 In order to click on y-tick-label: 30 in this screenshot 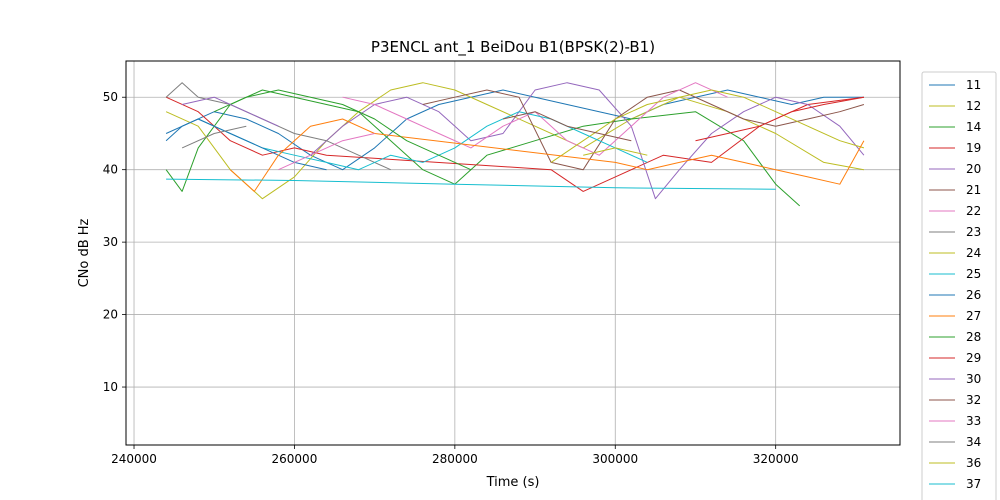, I will do `click(110, 242)`.